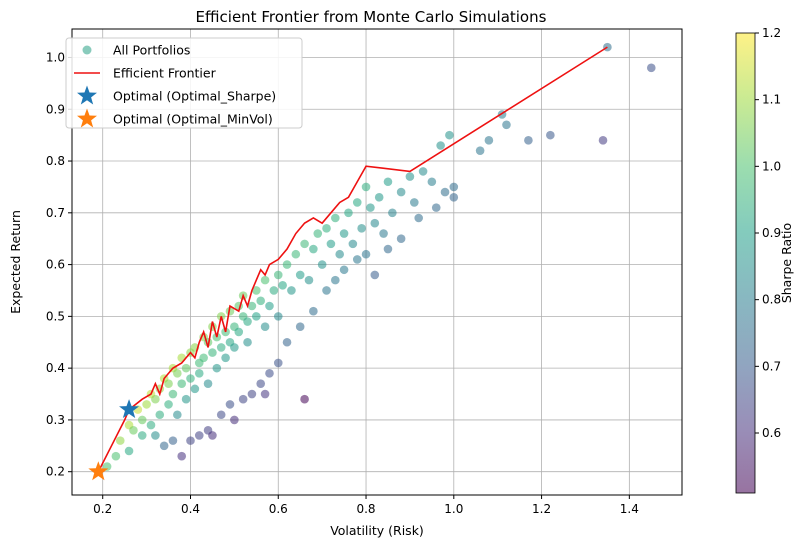 The image size is (804, 547). I want to click on colorbar-tick-label: 1.1, so click(771, 100).